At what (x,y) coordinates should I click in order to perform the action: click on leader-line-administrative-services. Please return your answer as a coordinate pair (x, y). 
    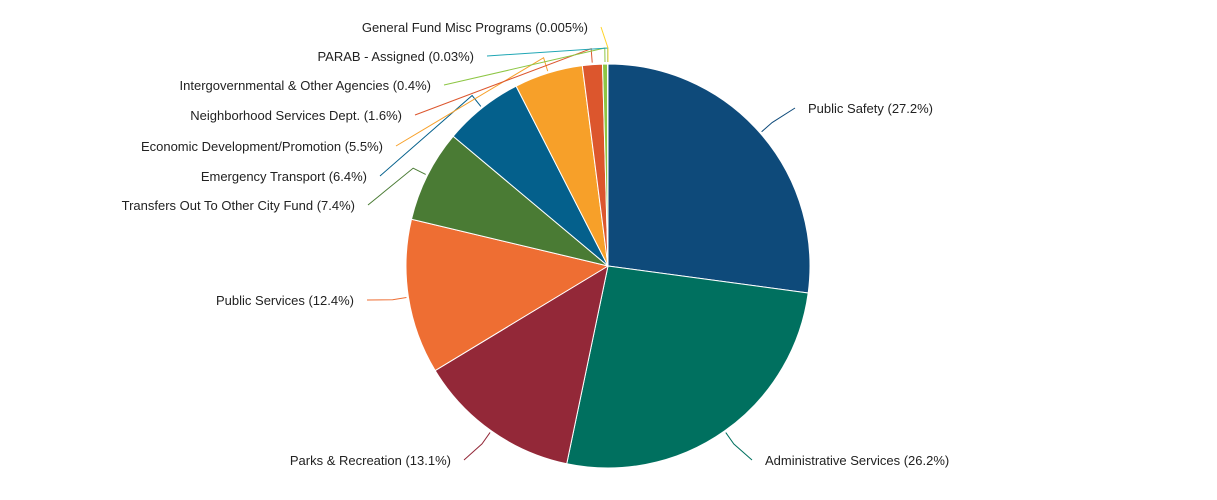
    Looking at the image, I should click on (739, 446).